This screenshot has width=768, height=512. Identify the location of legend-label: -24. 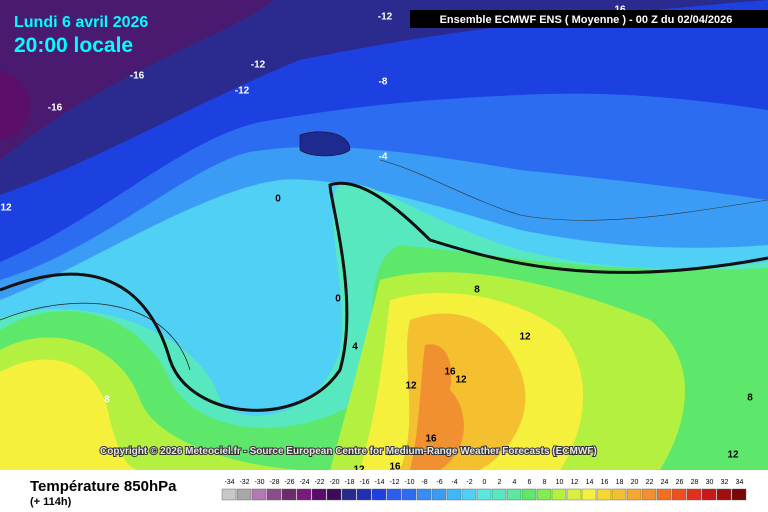
(304, 482).